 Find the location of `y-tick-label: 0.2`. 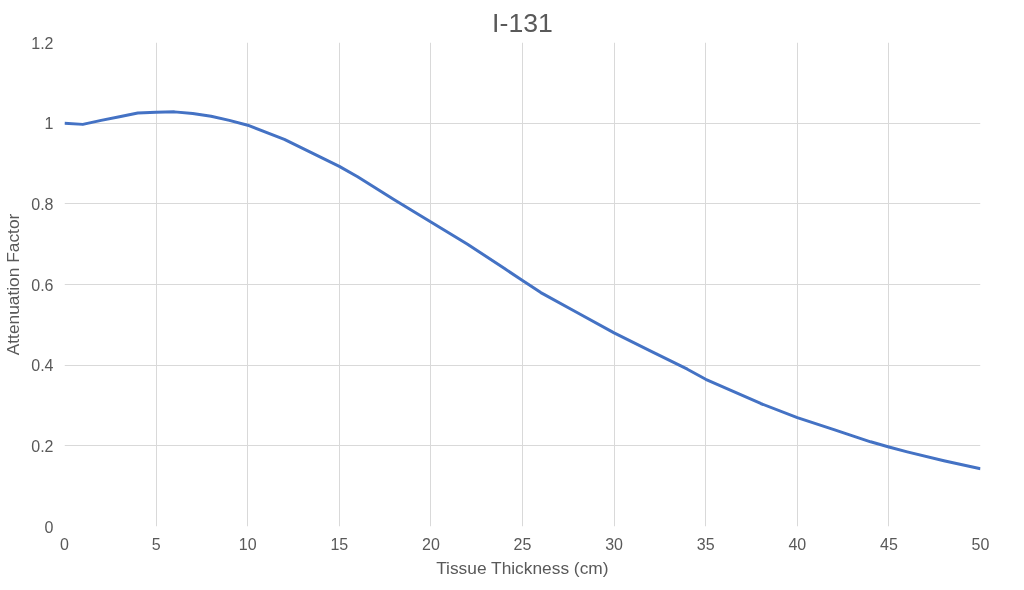

y-tick-label: 0.2 is located at coordinates (42, 446).